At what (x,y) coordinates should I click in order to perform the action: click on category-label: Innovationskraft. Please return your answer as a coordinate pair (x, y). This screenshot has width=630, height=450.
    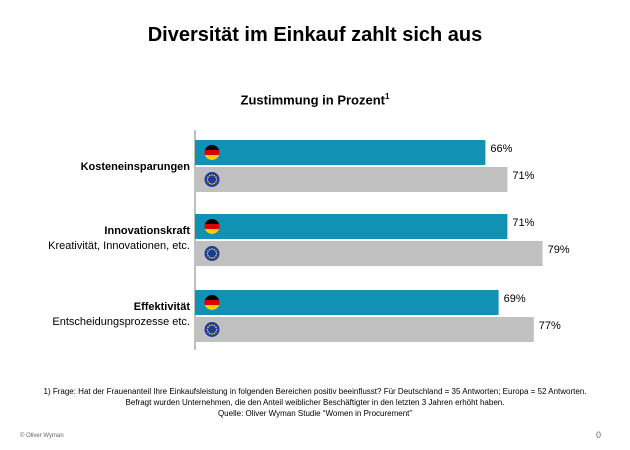
    Looking at the image, I should click on (147, 231).